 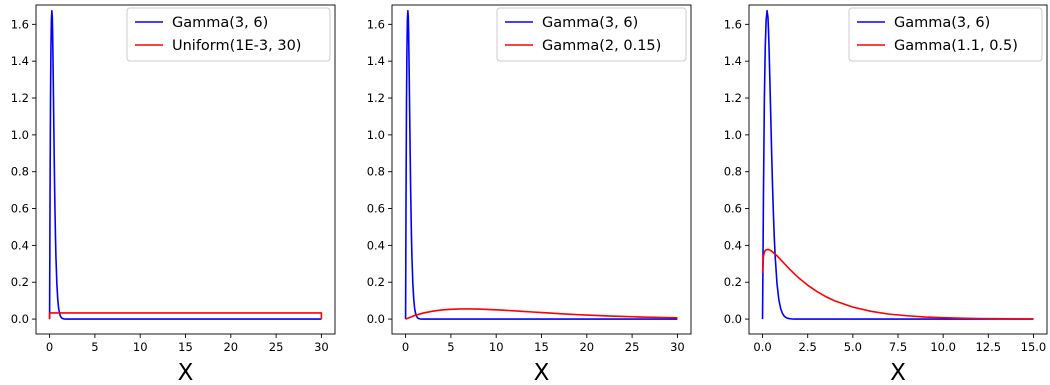 What do you see at coordinates (988, 347) in the screenshot?
I see `x-tick-label: 12.5` at bounding box center [988, 347].